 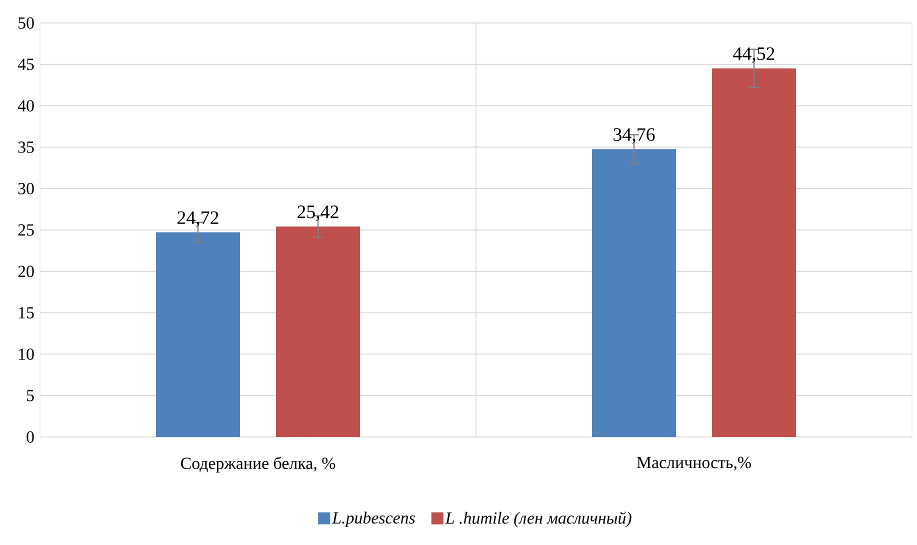 I want to click on y-tick-label: 10, so click(x=26, y=354).